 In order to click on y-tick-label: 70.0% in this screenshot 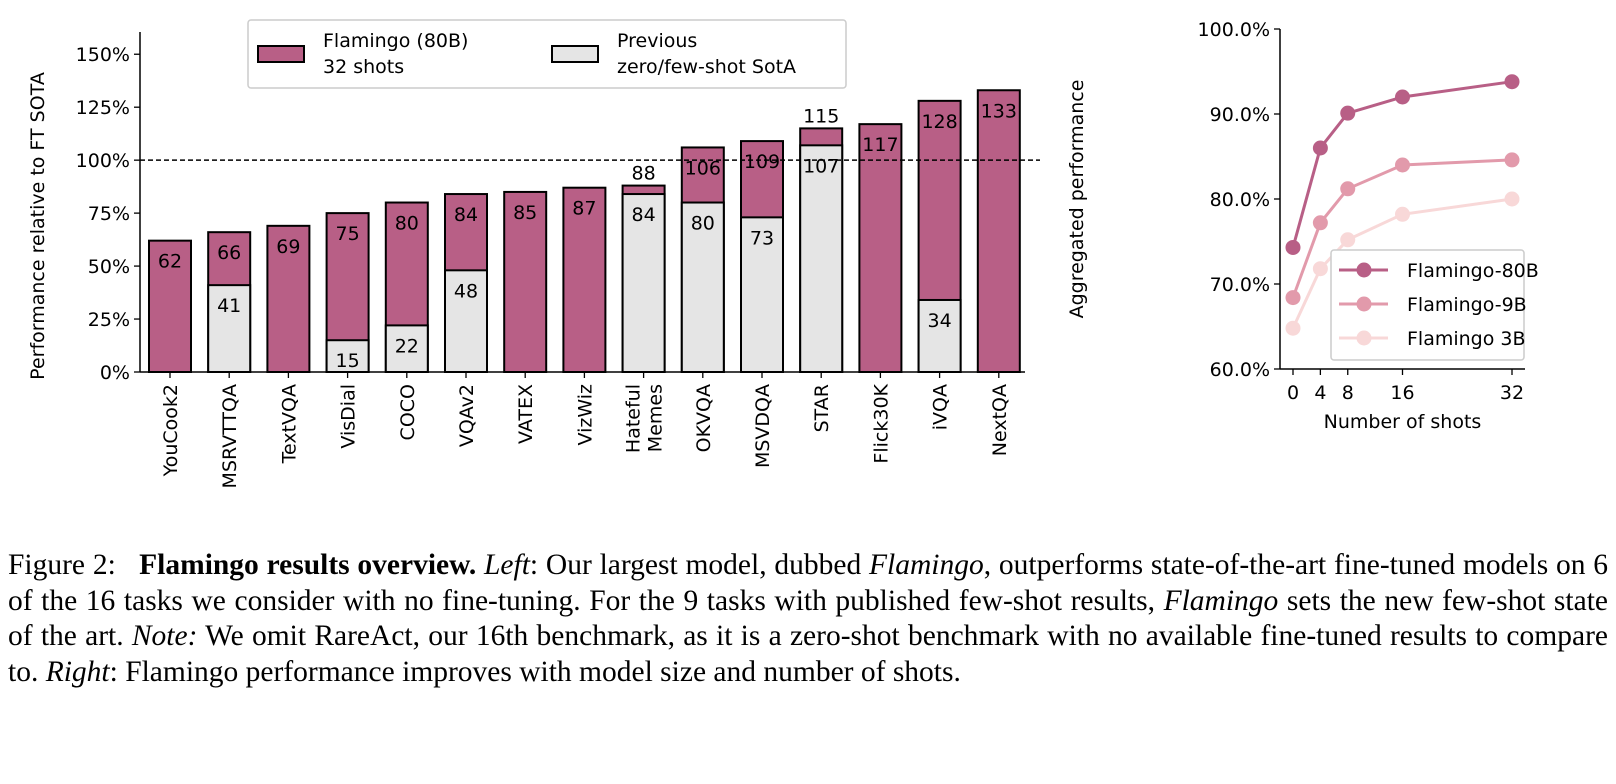, I will do `click(1240, 285)`.